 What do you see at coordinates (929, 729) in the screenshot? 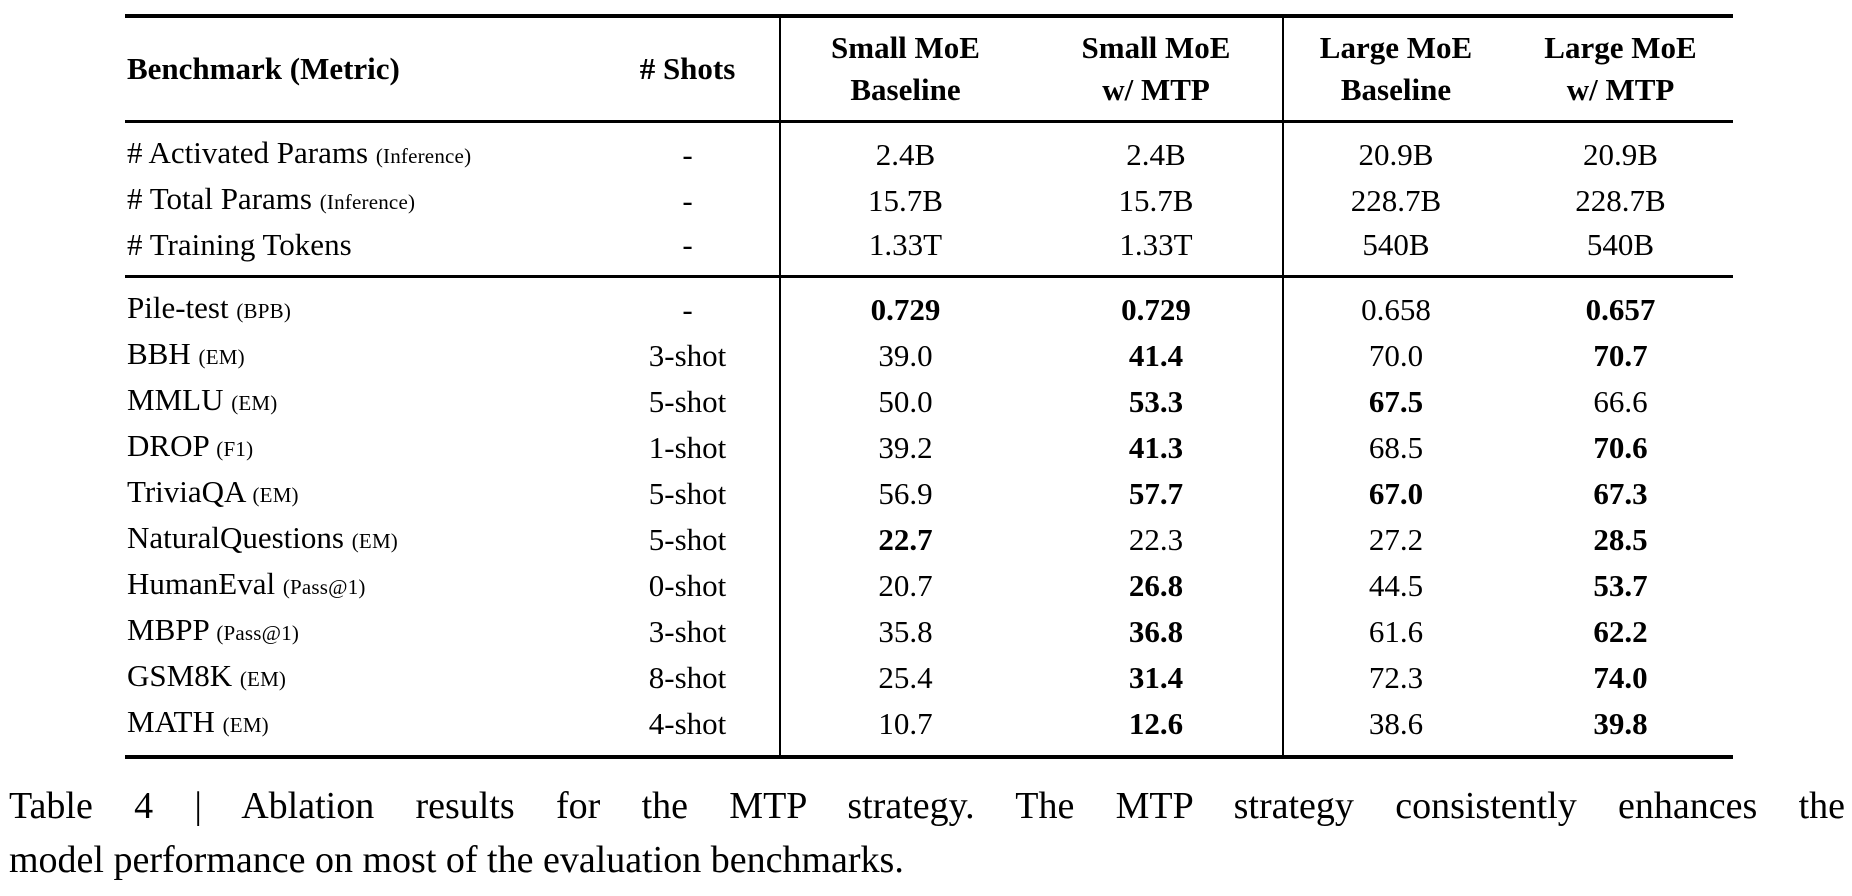
I see `table-row: MATH (EM) 4-shot 10.7 12.6 38.6 39.8` at bounding box center [929, 729].